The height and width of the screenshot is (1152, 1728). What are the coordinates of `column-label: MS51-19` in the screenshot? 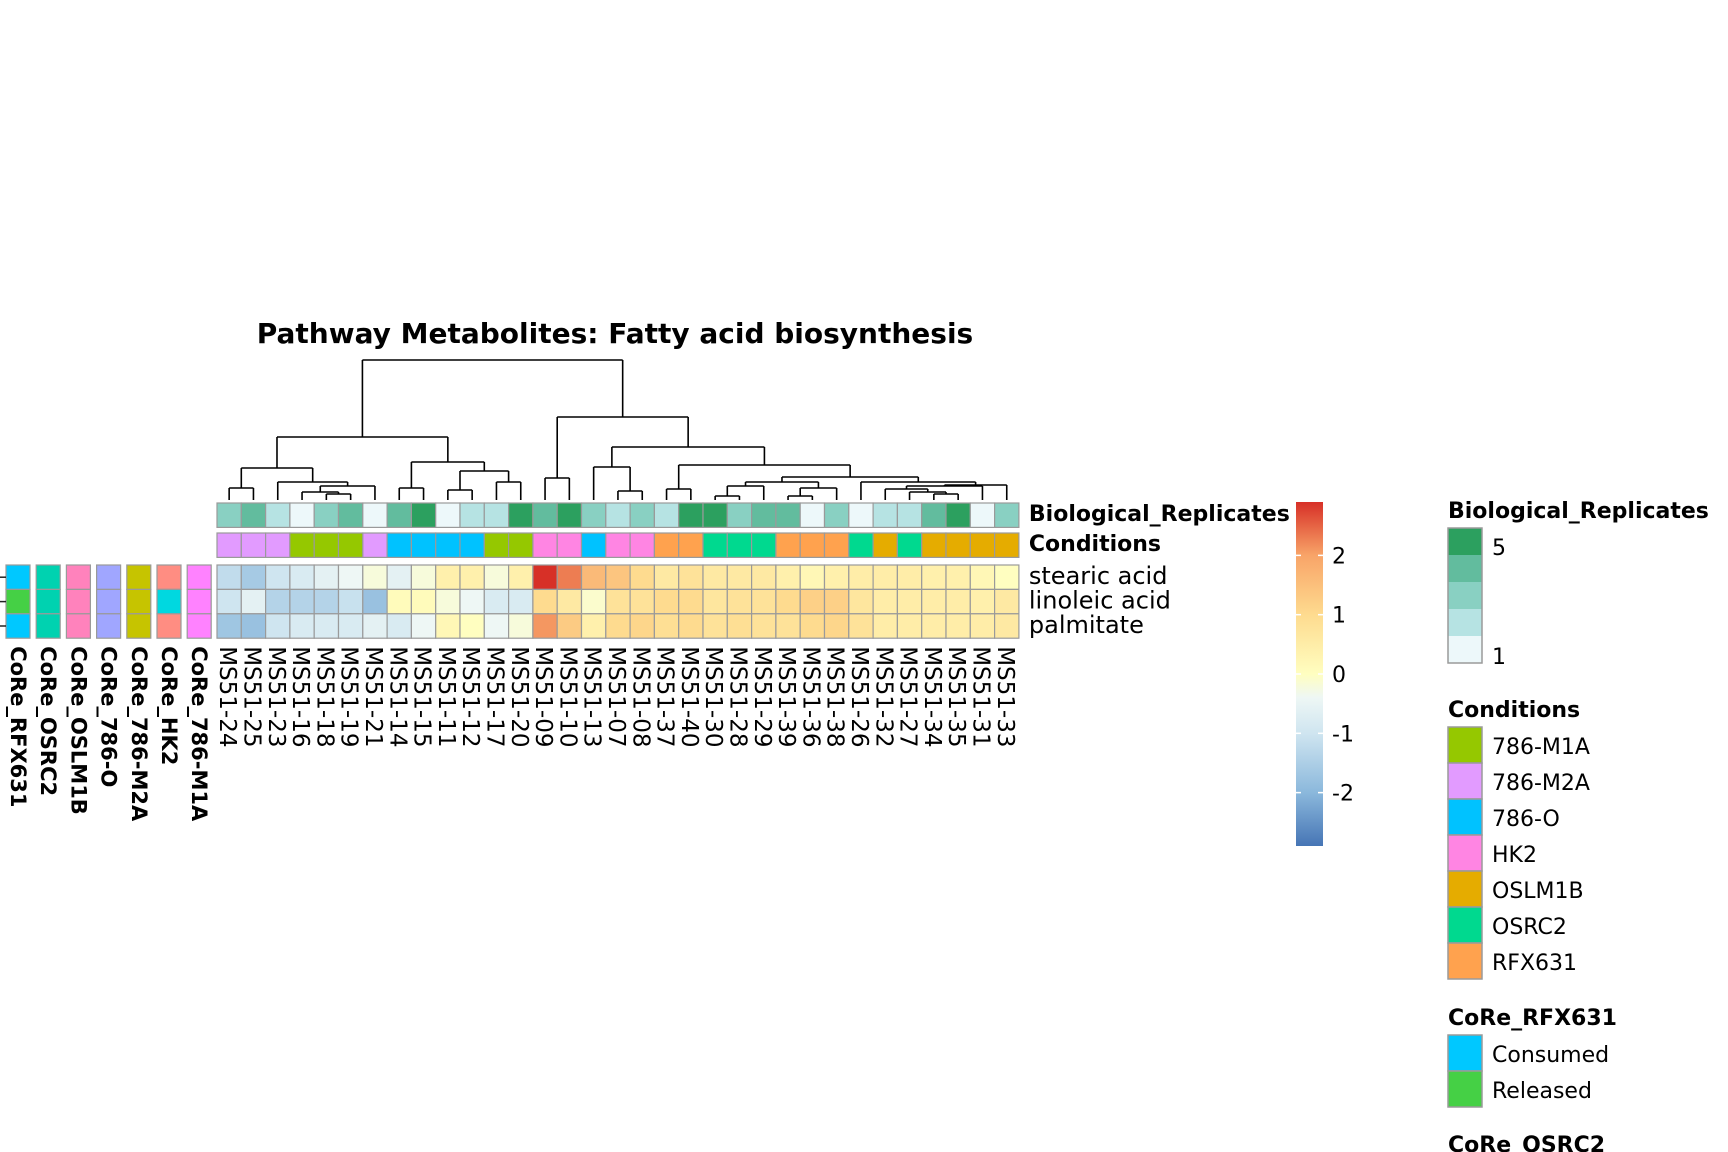 It's located at (349, 696).